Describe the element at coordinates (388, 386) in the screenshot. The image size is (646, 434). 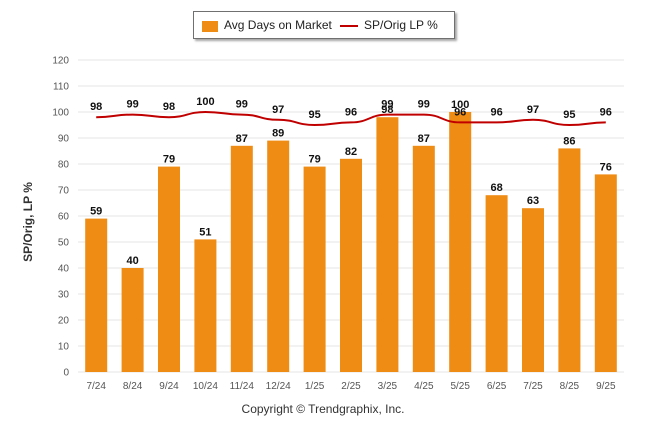
I see `x-tick-label: 3/25` at that location.